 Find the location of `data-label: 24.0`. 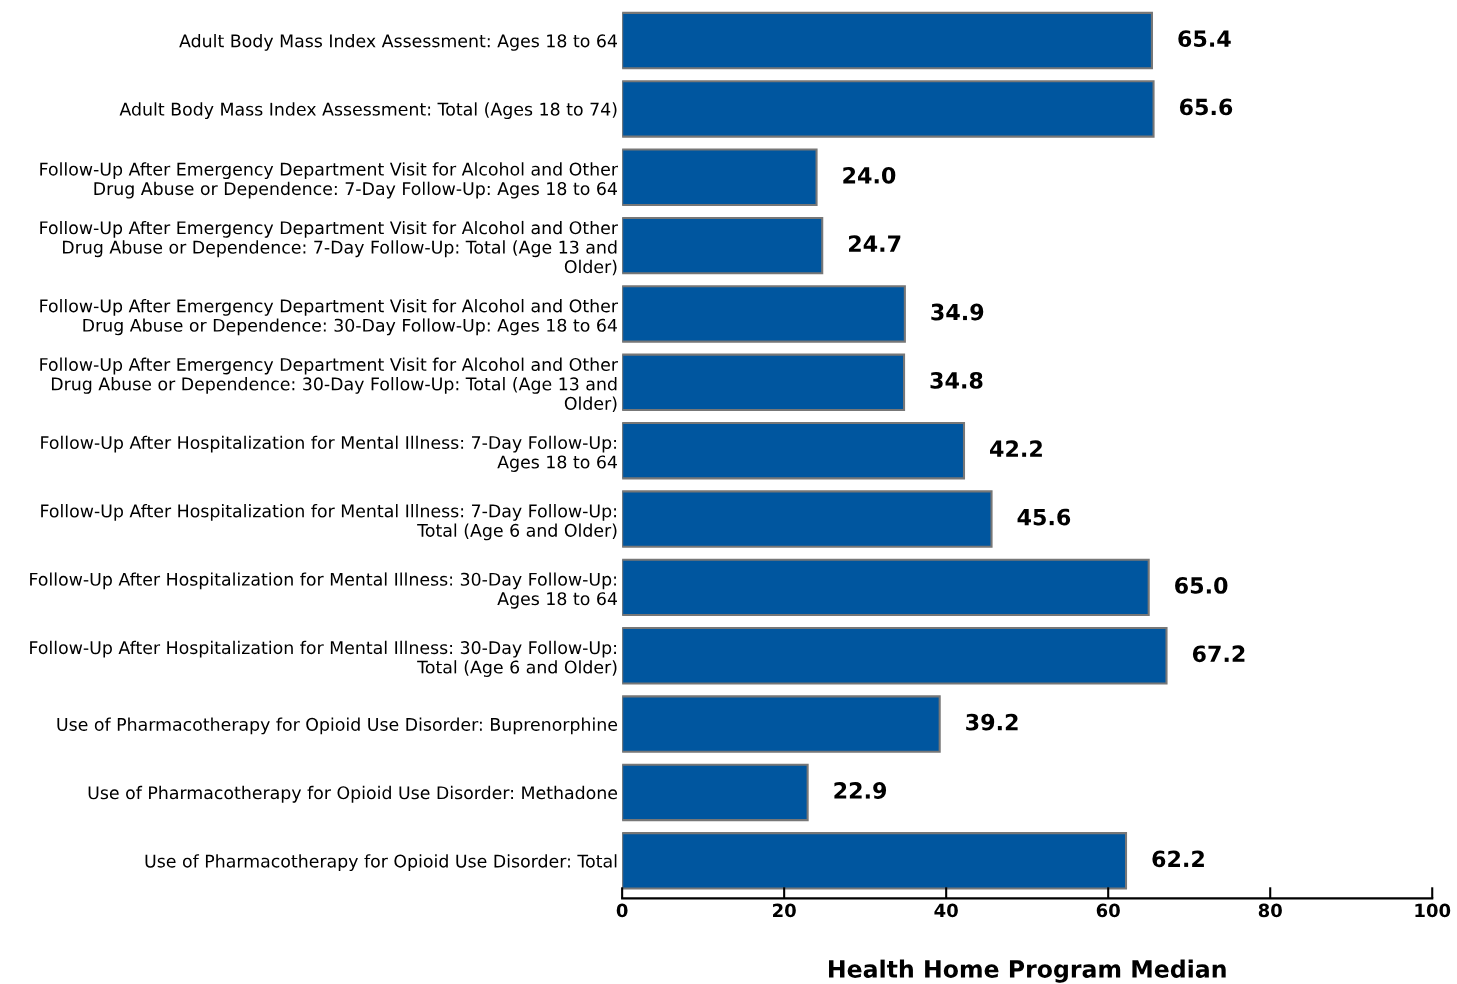

data-label: 24.0 is located at coordinates (869, 175).